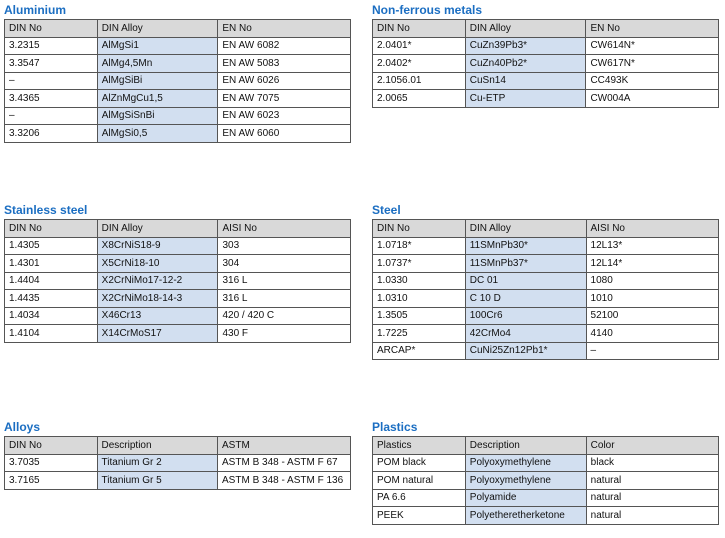  What do you see at coordinates (284, 98) in the screenshot?
I see `table-cell: EN AW 7075` at bounding box center [284, 98].